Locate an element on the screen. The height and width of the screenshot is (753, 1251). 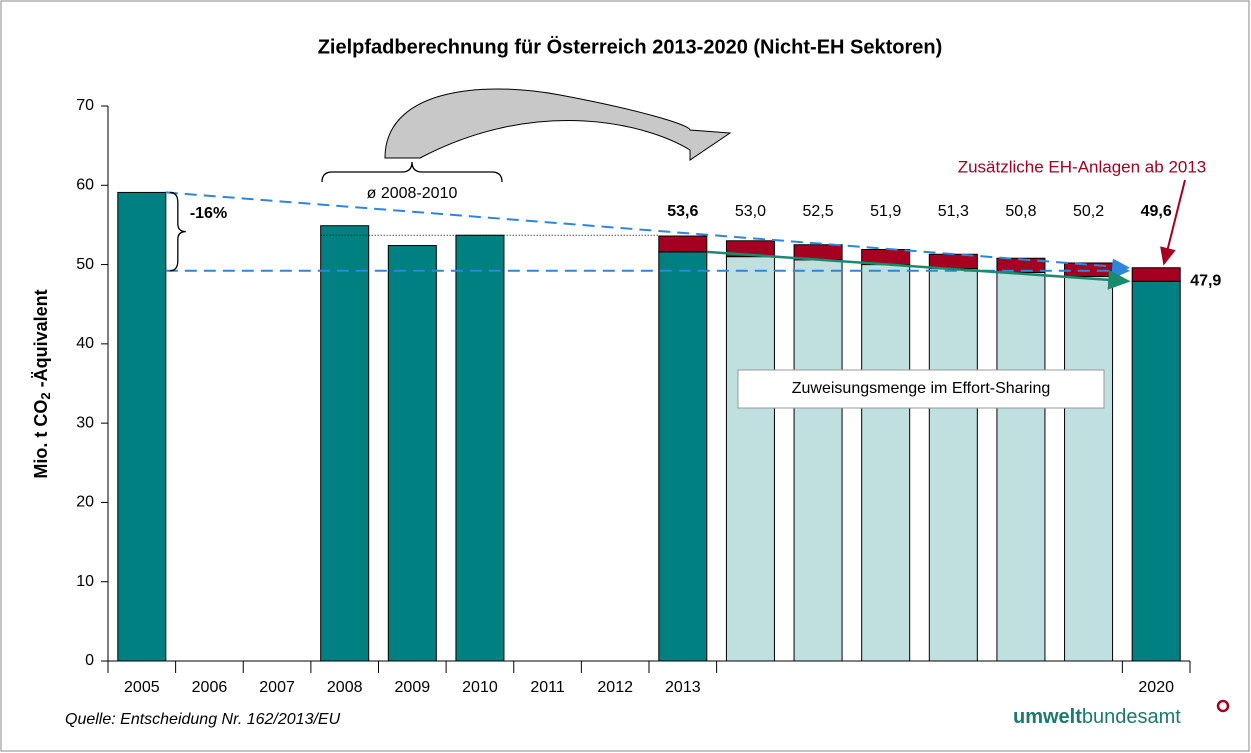
x-tick-label: 2020 is located at coordinates (1156, 687).